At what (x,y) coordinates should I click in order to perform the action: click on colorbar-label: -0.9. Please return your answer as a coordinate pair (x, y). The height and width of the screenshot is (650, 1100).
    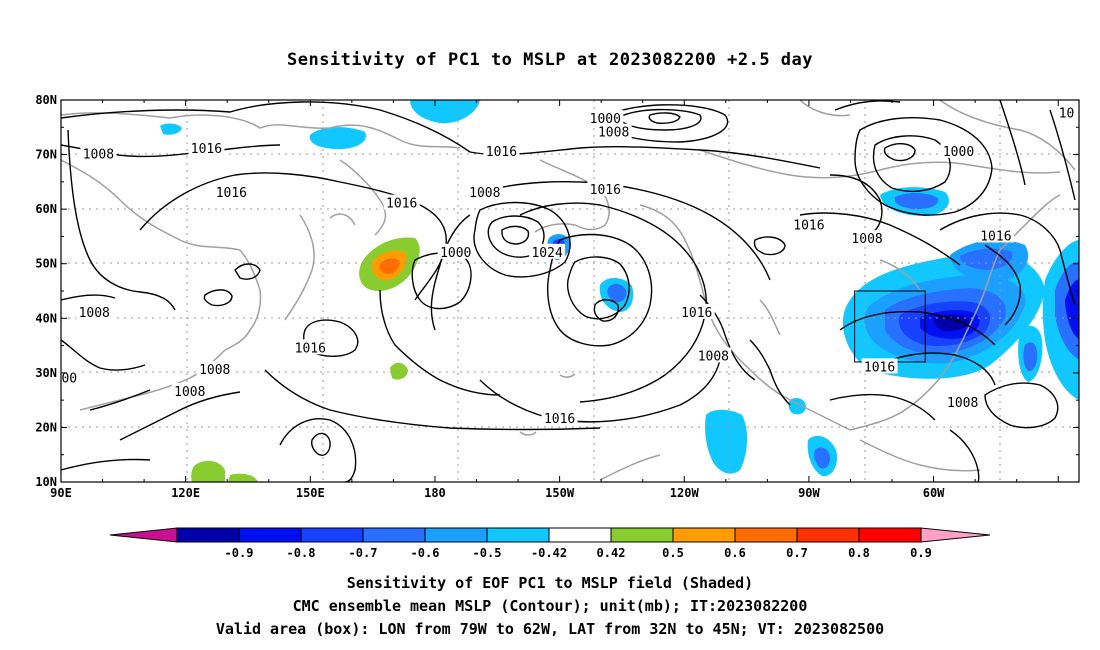
    Looking at the image, I should click on (239, 553).